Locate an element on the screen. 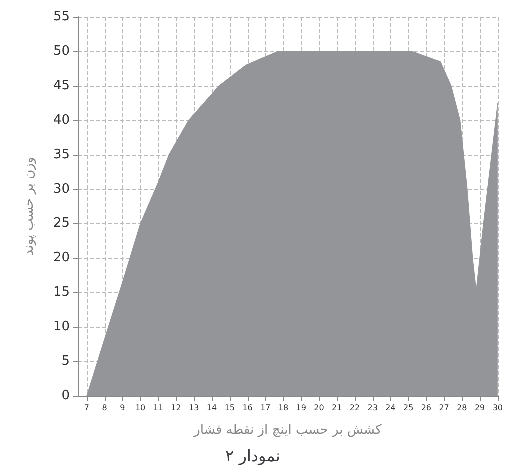 The image size is (506, 473). y-tick-label: 20 is located at coordinates (61, 258).